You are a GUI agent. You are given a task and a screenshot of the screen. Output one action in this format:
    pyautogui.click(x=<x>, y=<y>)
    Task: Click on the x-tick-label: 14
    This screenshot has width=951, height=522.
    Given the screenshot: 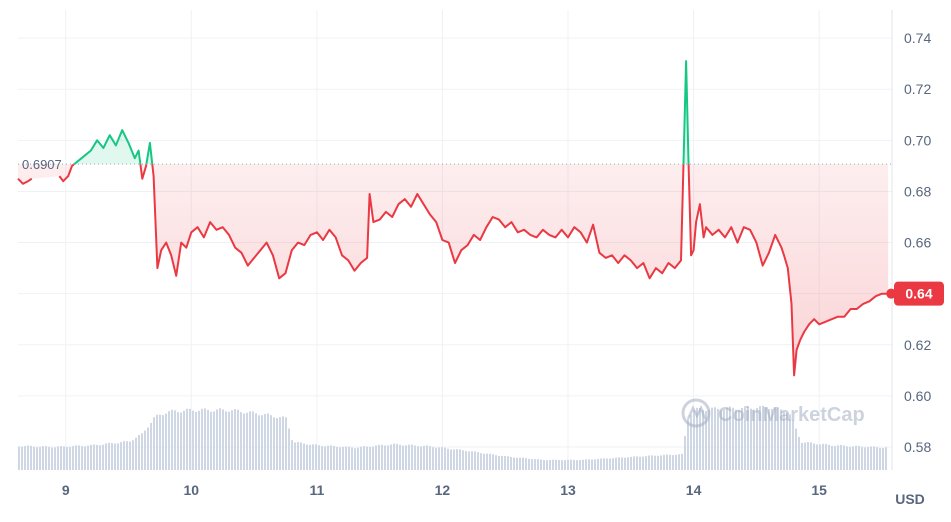 What is the action you would take?
    pyautogui.click(x=694, y=490)
    